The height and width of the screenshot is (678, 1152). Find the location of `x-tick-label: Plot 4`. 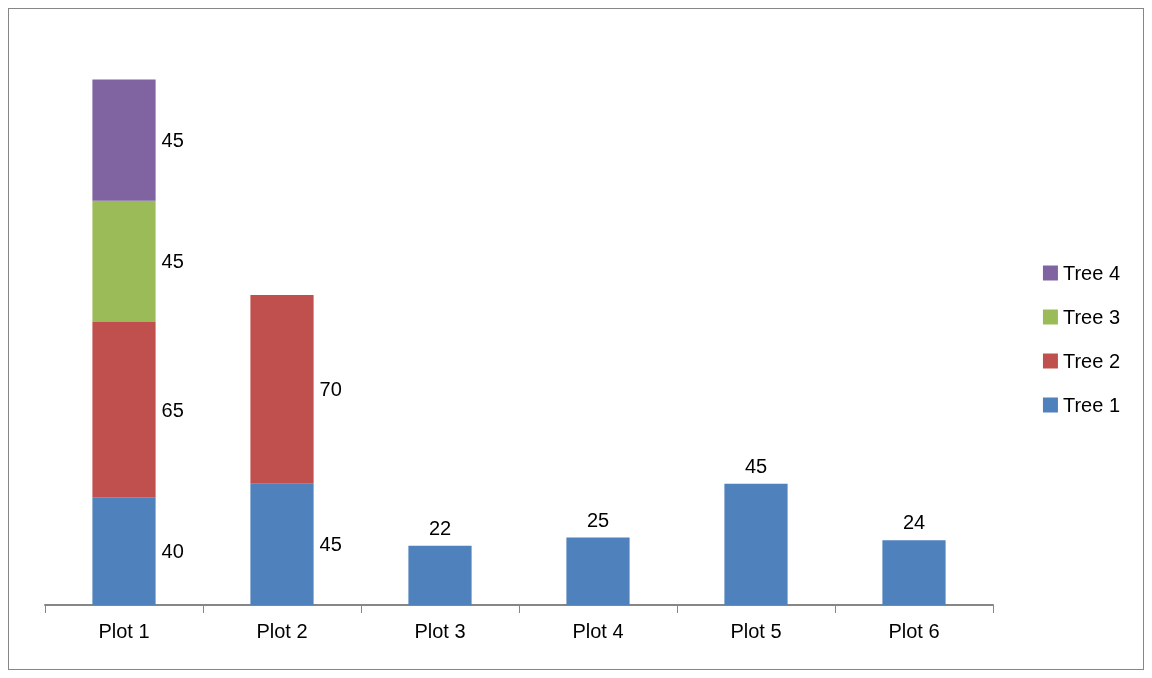

x-tick-label: Plot 4 is located at coordinates (598, 631).